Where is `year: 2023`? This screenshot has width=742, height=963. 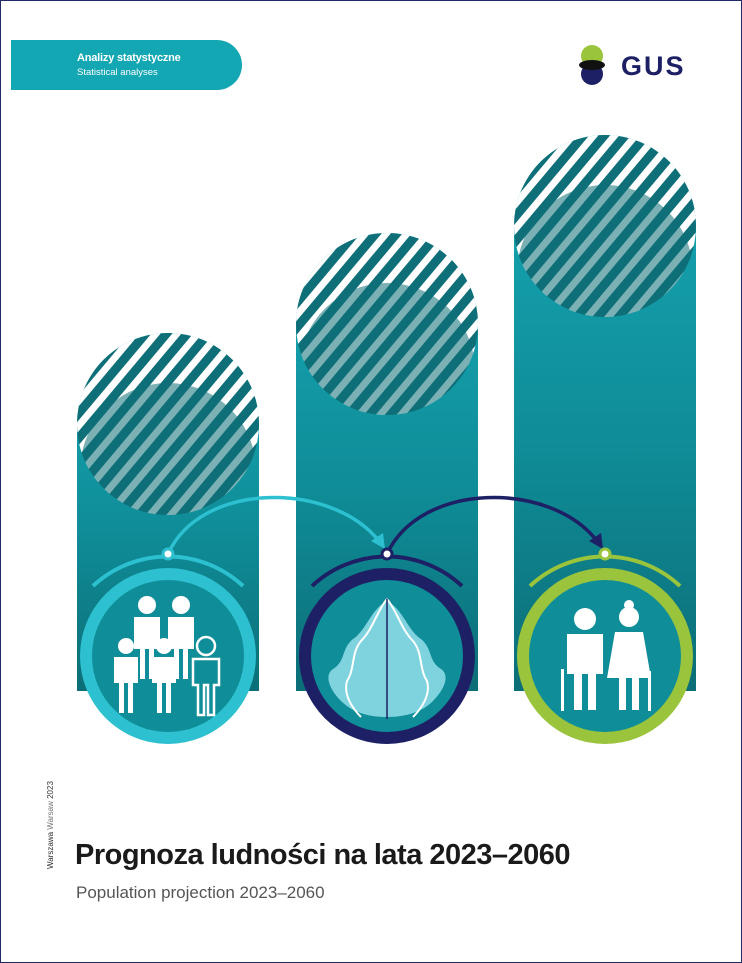
year: 2023 is located at coordinates (50, 790).